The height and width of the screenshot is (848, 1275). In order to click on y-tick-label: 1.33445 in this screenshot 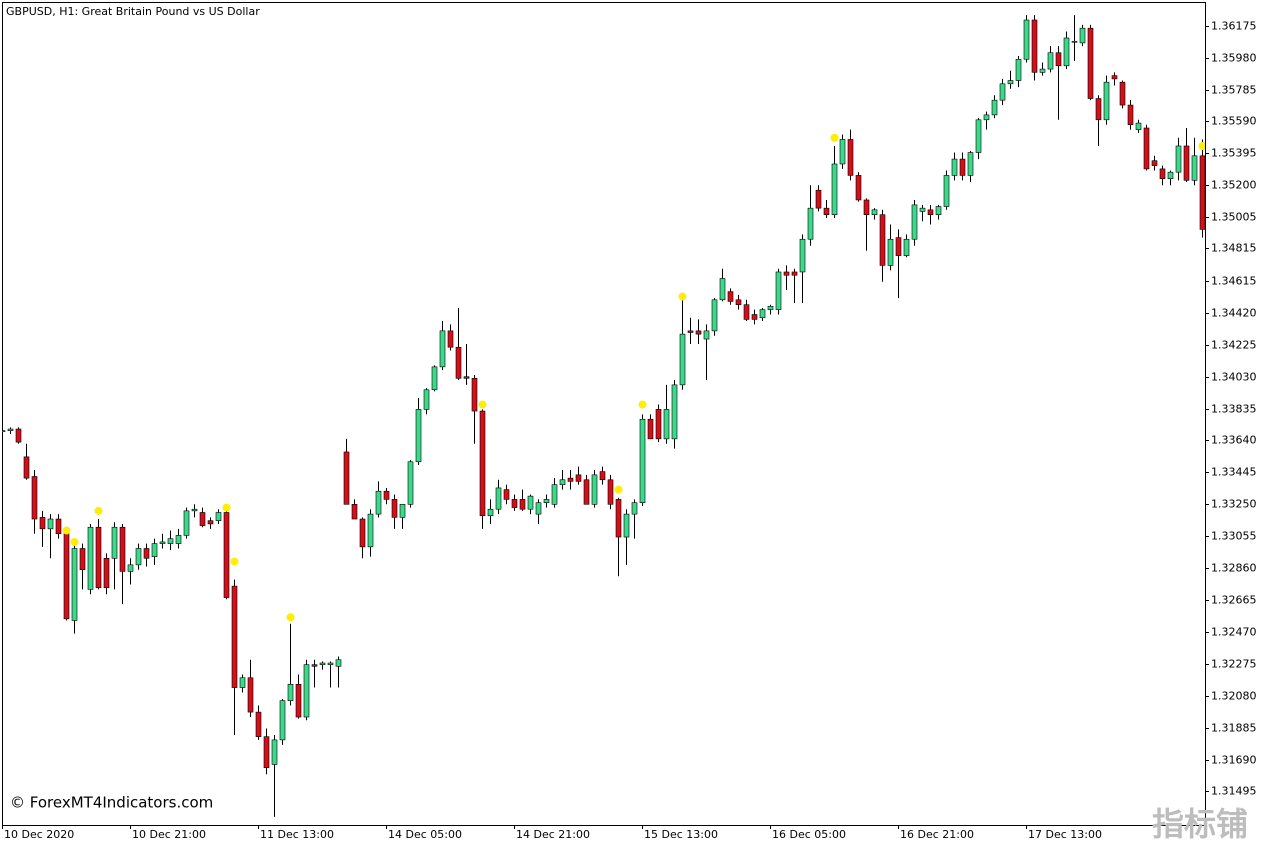, I will do `click(1234, 472)`.